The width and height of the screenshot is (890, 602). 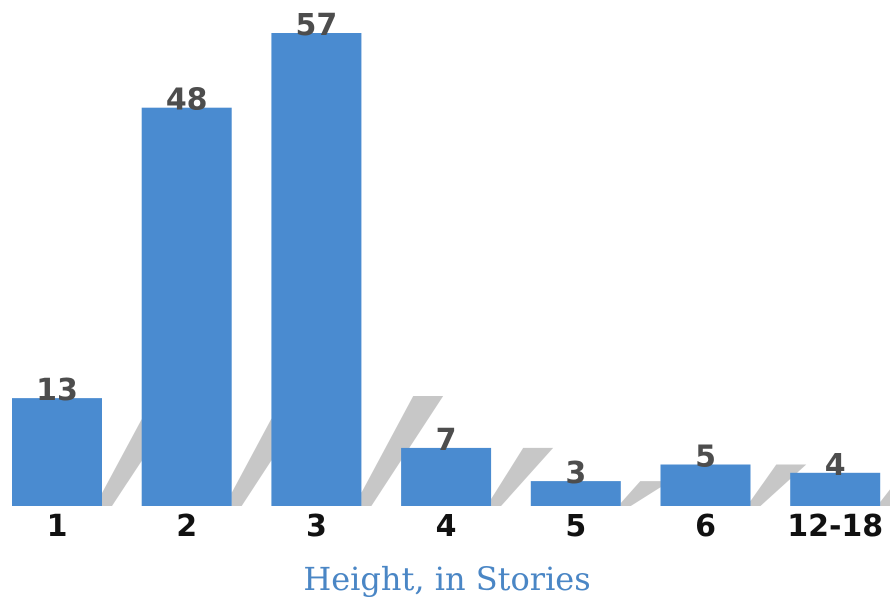 I want to click on x-tick-label-5: 5, so click(x=575, y=526).